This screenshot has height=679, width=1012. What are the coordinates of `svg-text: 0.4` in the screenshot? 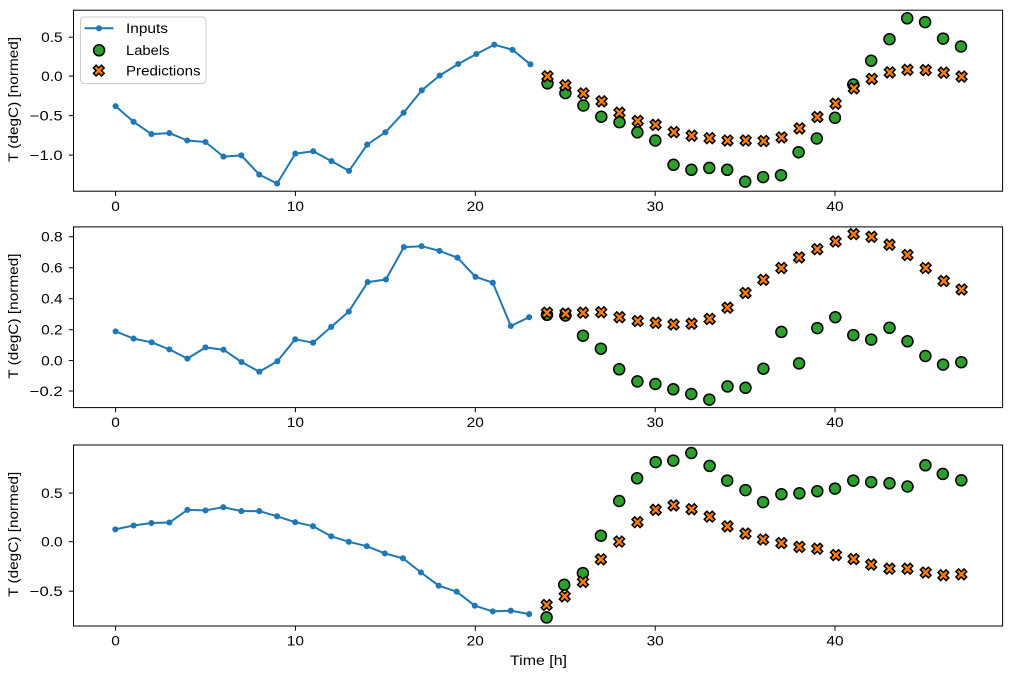 It's located at (52, 299).